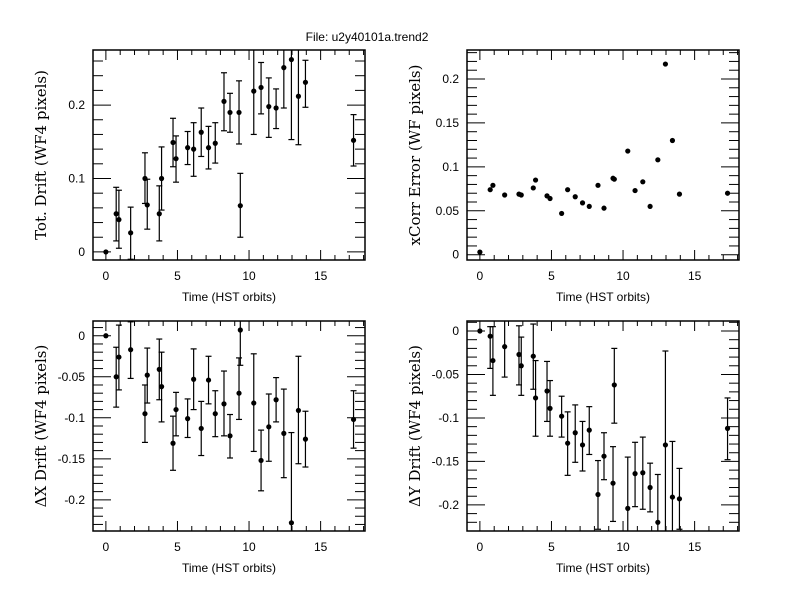  Describe the element at coordinates (448, 211) in the screenshot. I see `y-tick-label: 0.05` at that location.